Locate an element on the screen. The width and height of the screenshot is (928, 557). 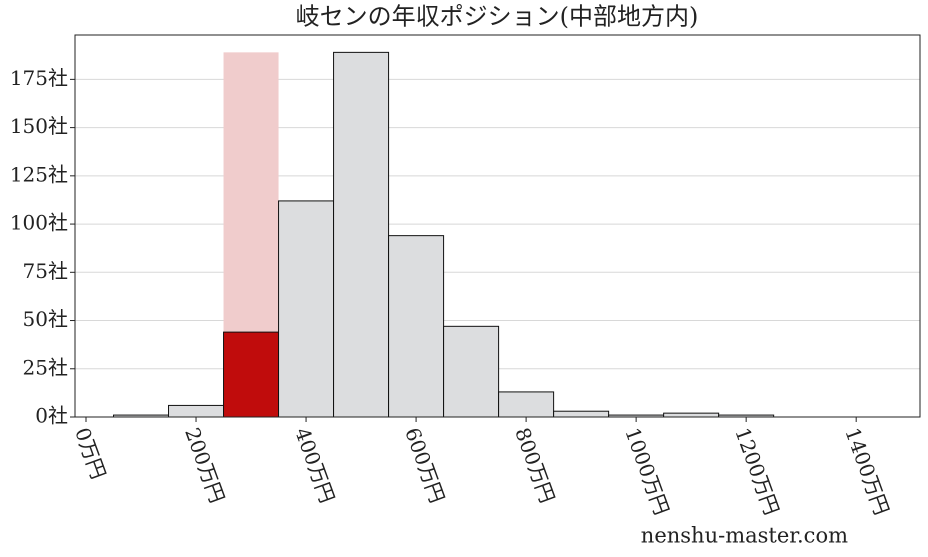
x-tick-label: 400万円 is located at coordinates (314, 465).